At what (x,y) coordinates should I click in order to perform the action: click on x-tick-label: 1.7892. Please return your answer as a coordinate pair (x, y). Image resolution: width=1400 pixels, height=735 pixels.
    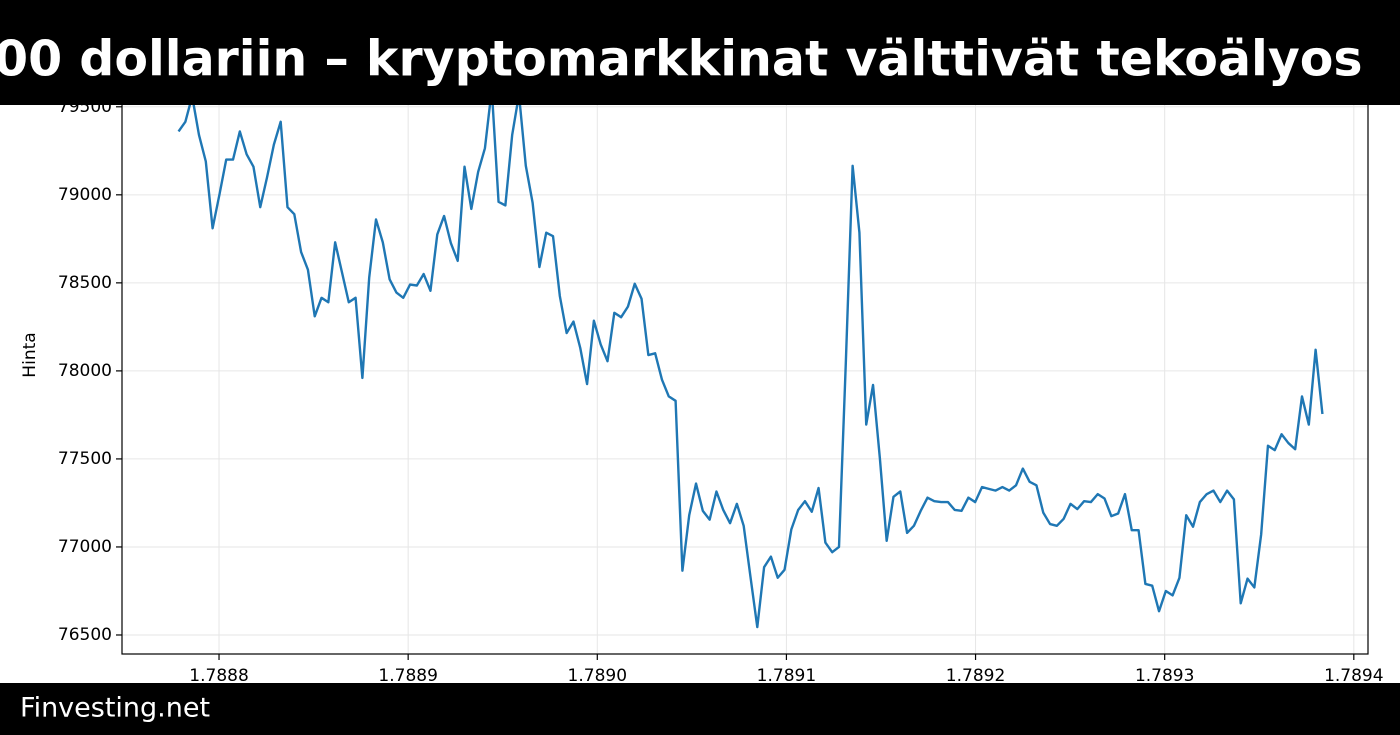
    Looking at the image, I should click on (975, 676).